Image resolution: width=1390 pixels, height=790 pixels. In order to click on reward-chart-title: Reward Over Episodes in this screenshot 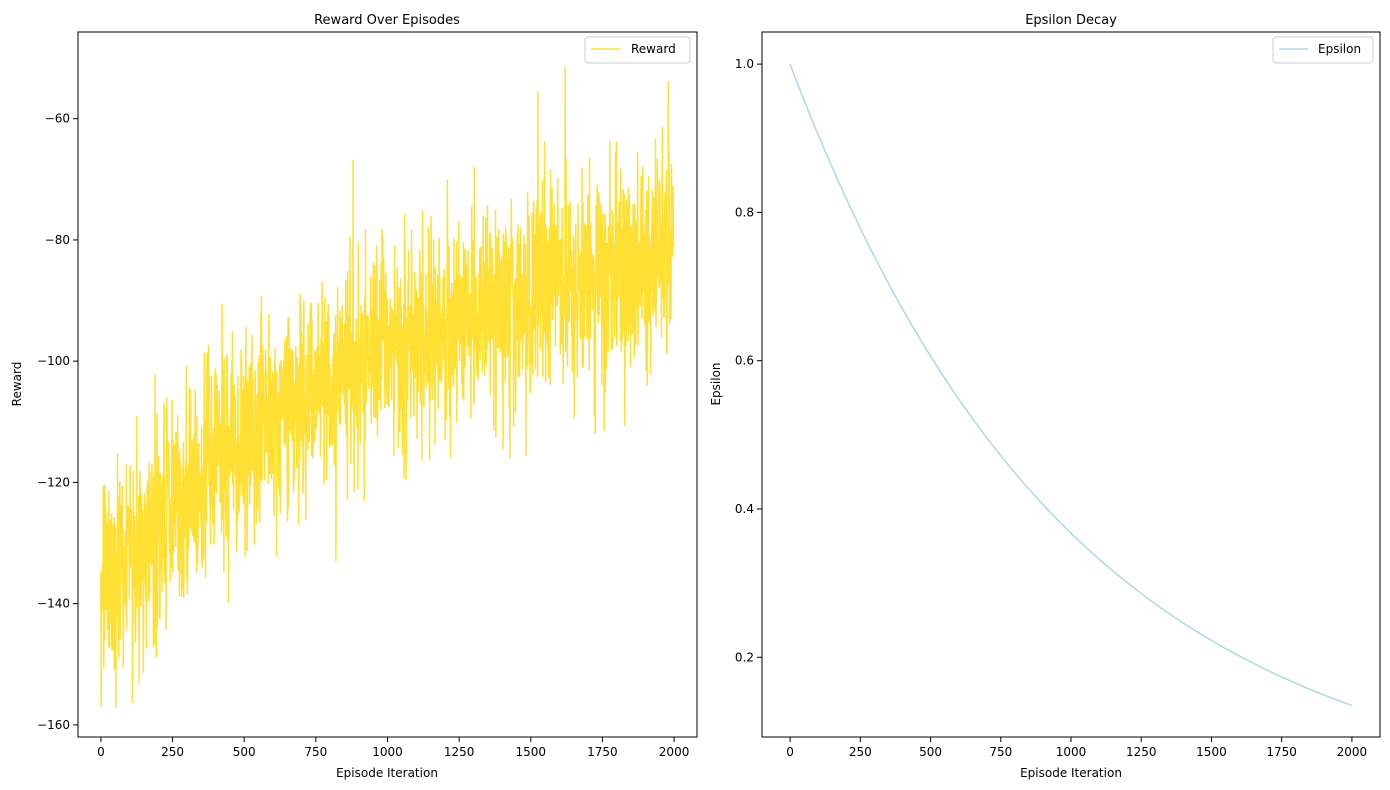, I will do `click(387, 20)`.